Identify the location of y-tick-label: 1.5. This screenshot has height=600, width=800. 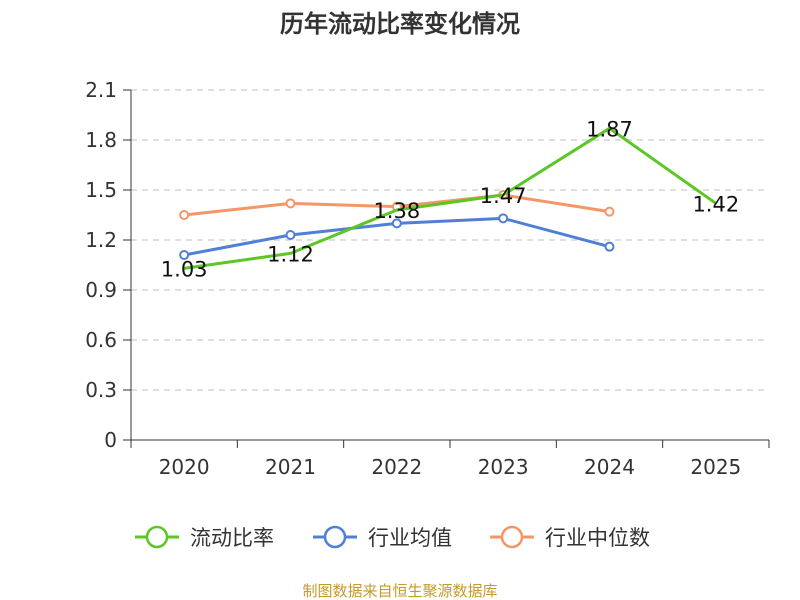
(101, 190).